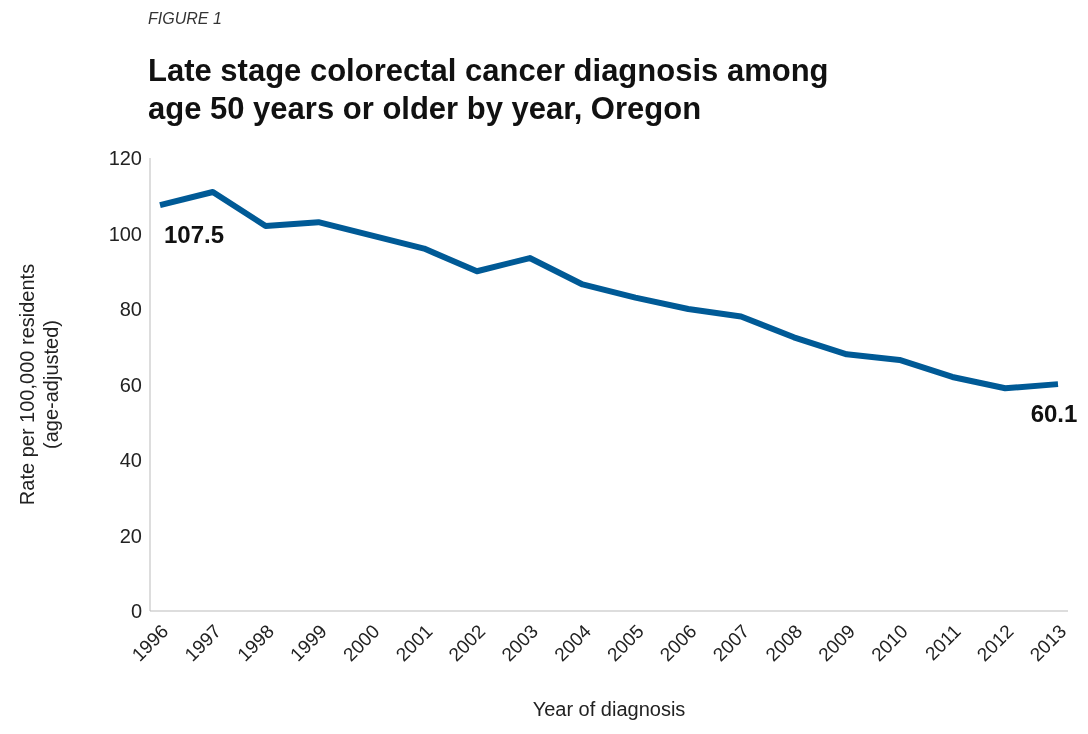 This screenshot has height=734, width=1088. Describe the element at coordinates (39, 384) in the screenshot. I see `y-axis-title: Rate per 100,000 residents (age-adjusted)` at that location.